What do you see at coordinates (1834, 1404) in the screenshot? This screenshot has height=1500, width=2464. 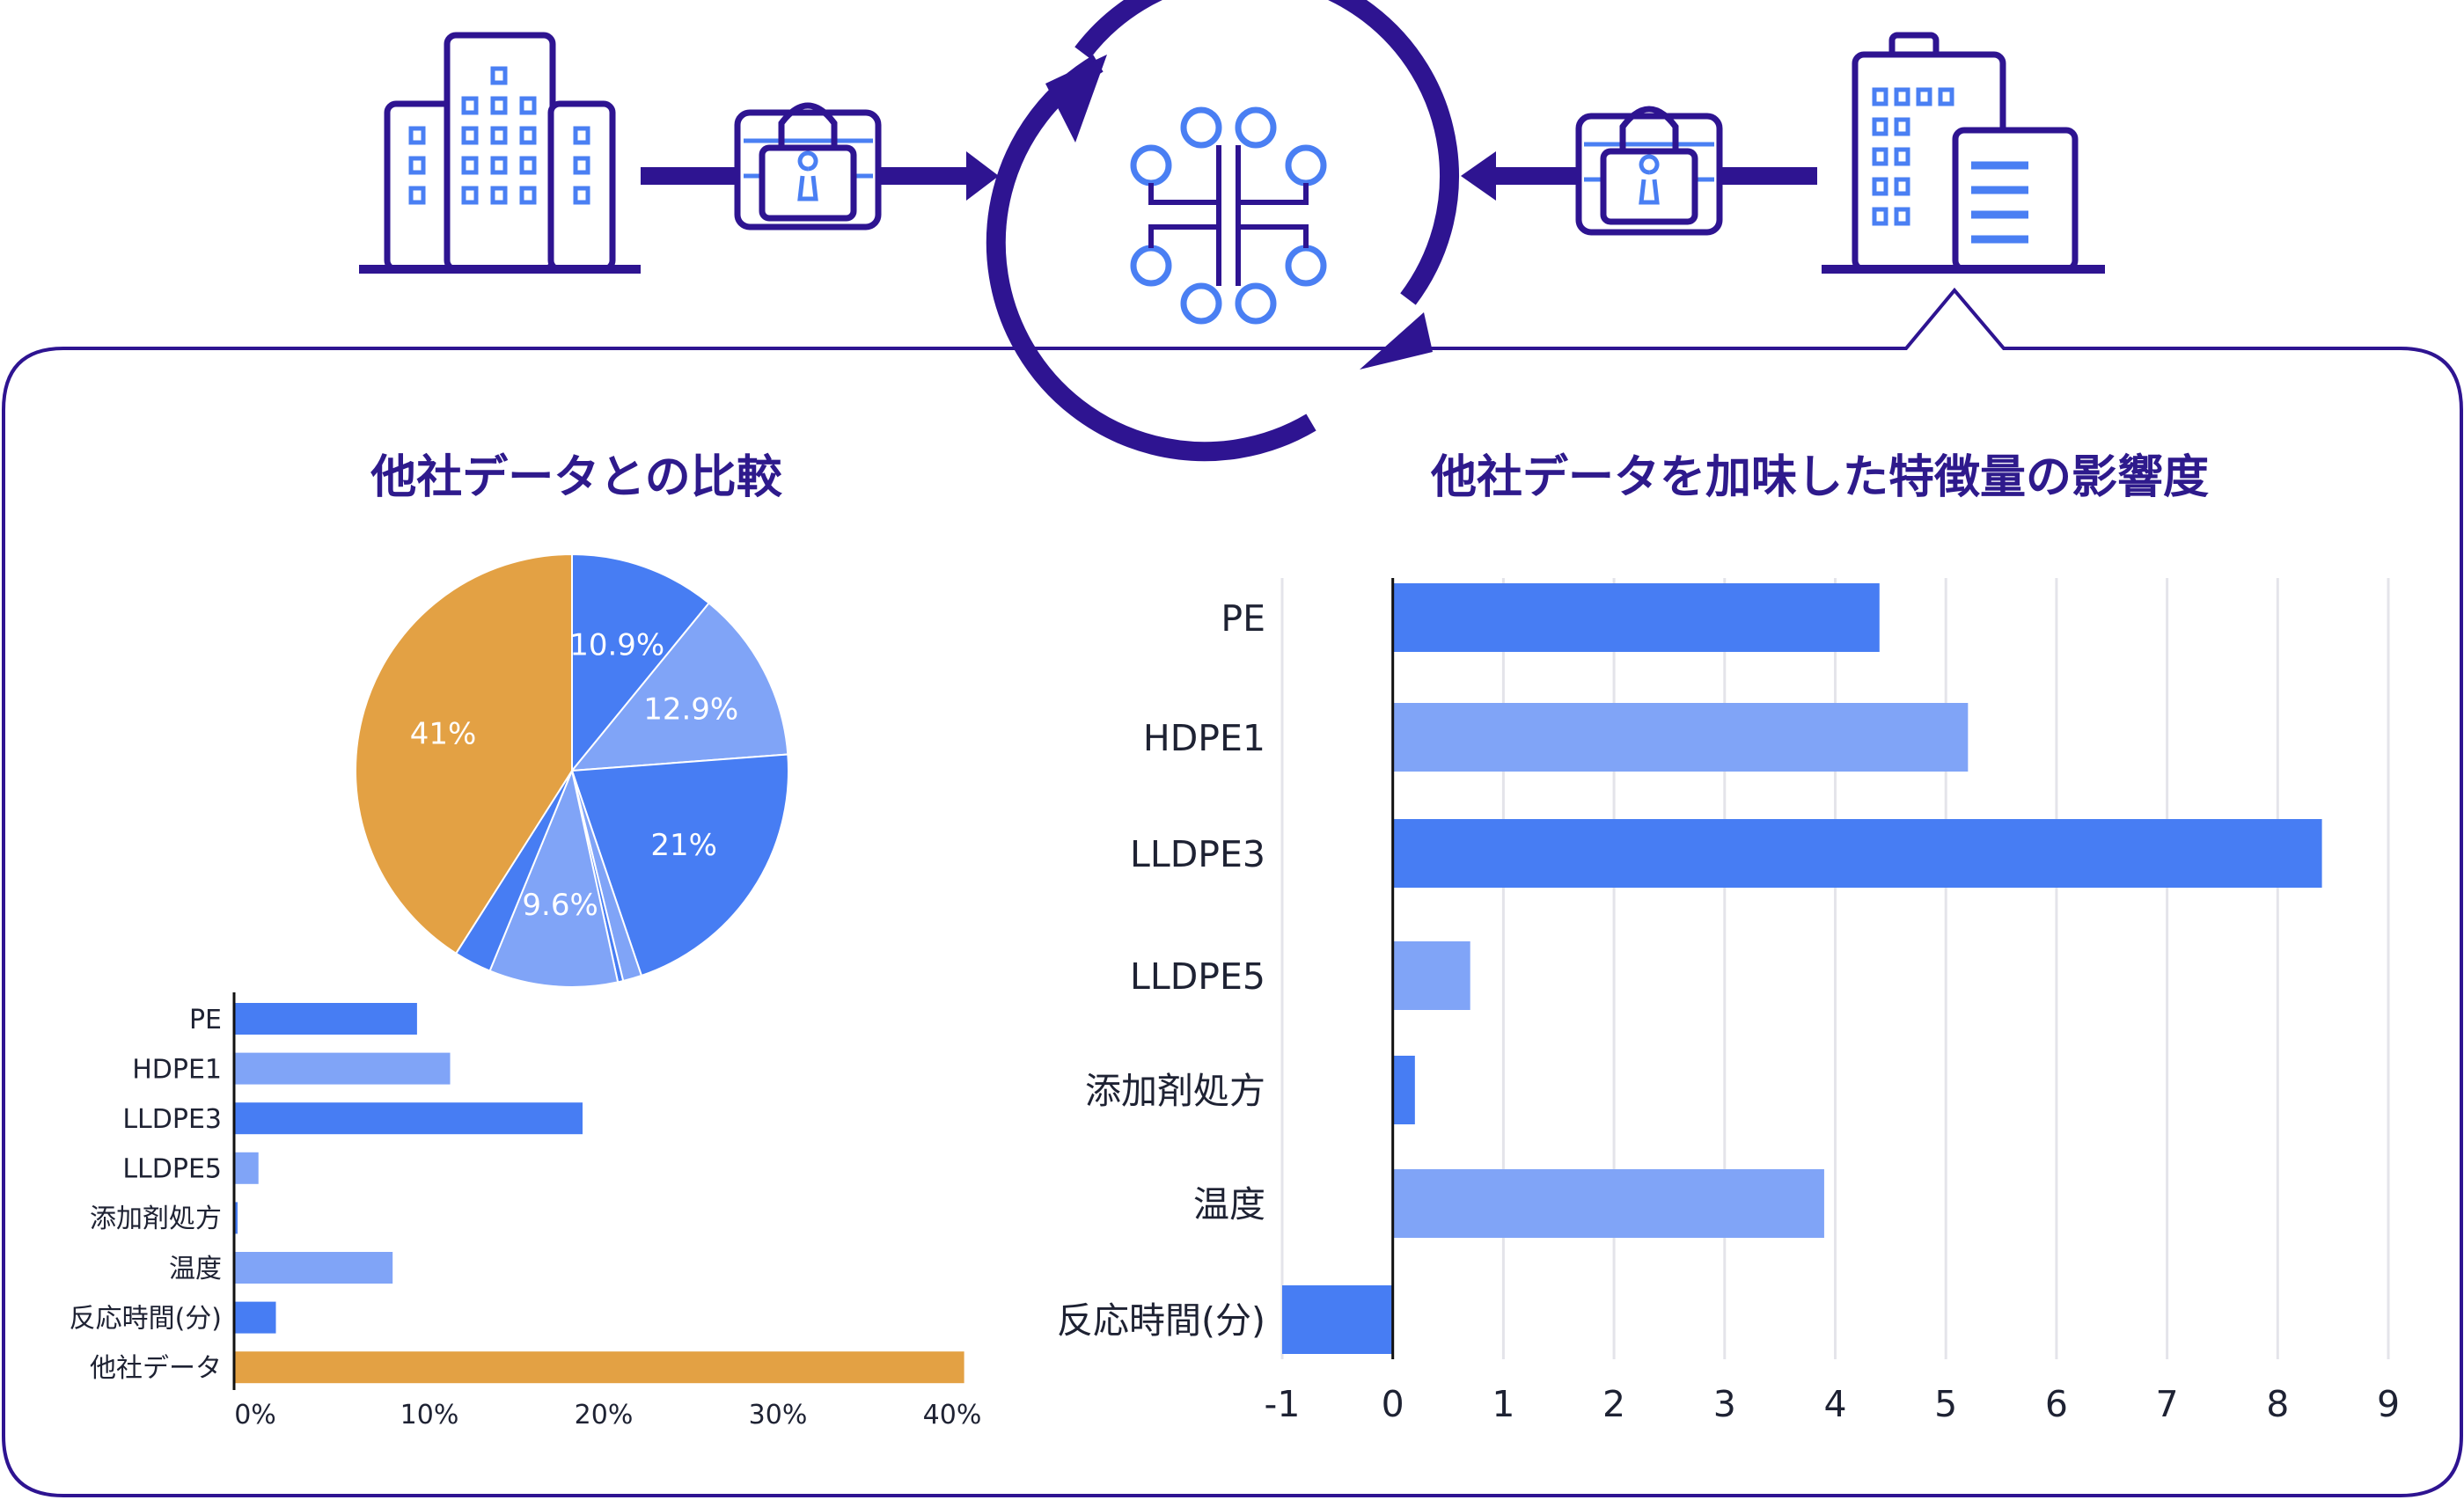 I see `tick-label: 4` at bounding box center [1834, 1404].